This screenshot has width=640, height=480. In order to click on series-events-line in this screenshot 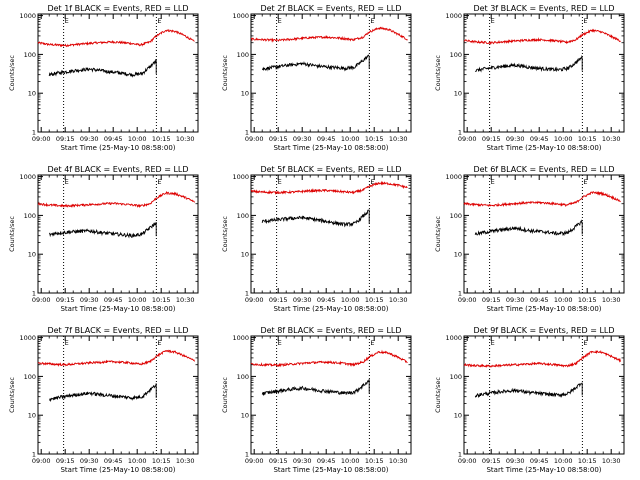, I will do `click(528, 63)`.